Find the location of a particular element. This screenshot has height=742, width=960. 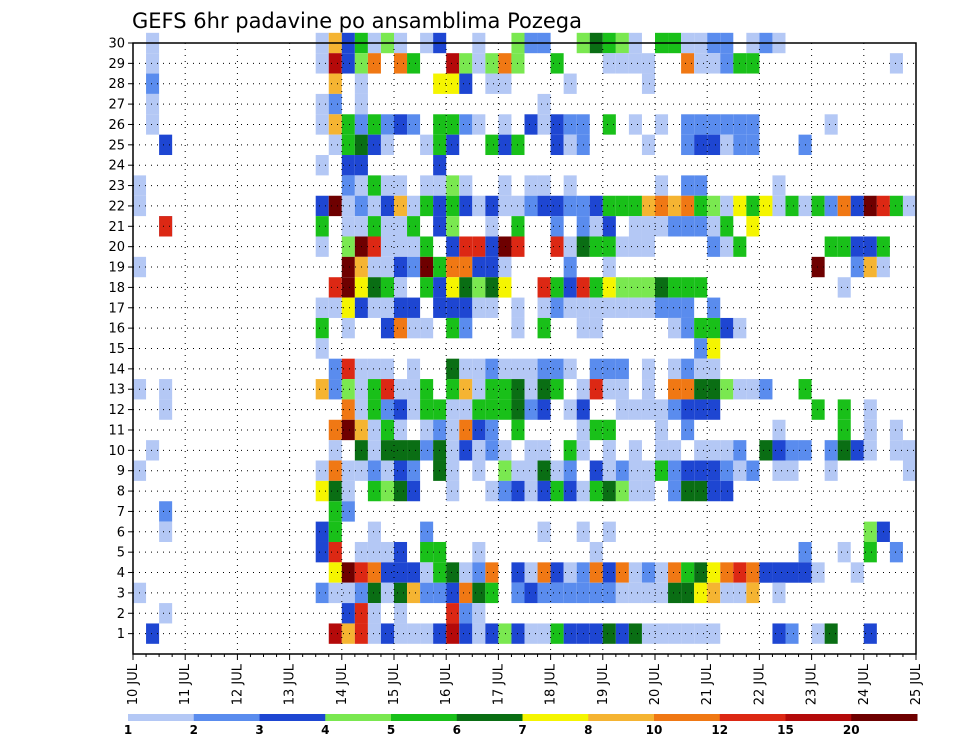

y-tick-label: 28 is located at coordinates (116, 84).